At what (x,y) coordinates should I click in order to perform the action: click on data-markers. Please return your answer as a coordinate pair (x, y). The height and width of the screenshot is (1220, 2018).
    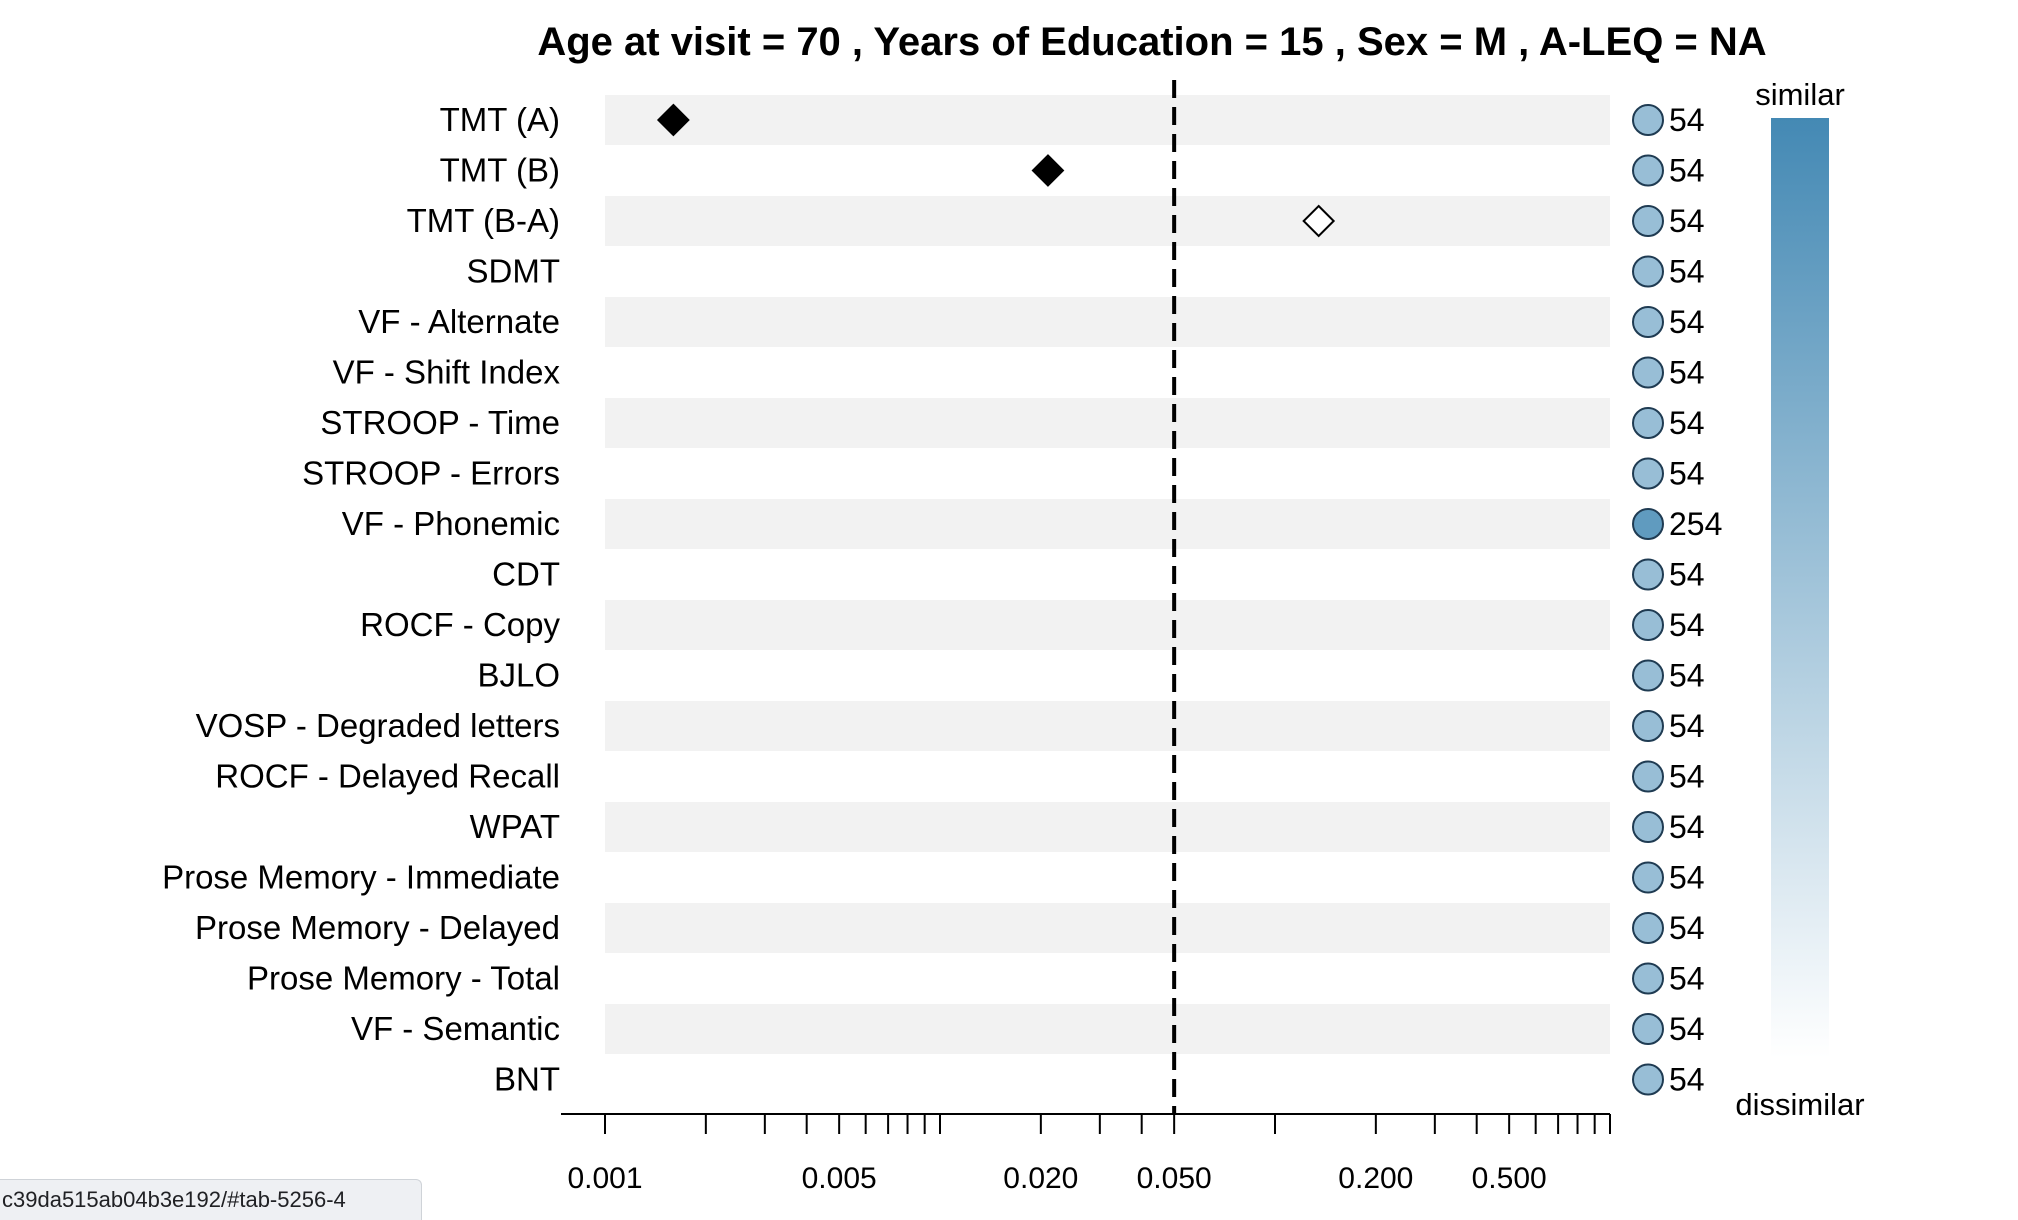
    Looking at the image, I should click on (996, 170).